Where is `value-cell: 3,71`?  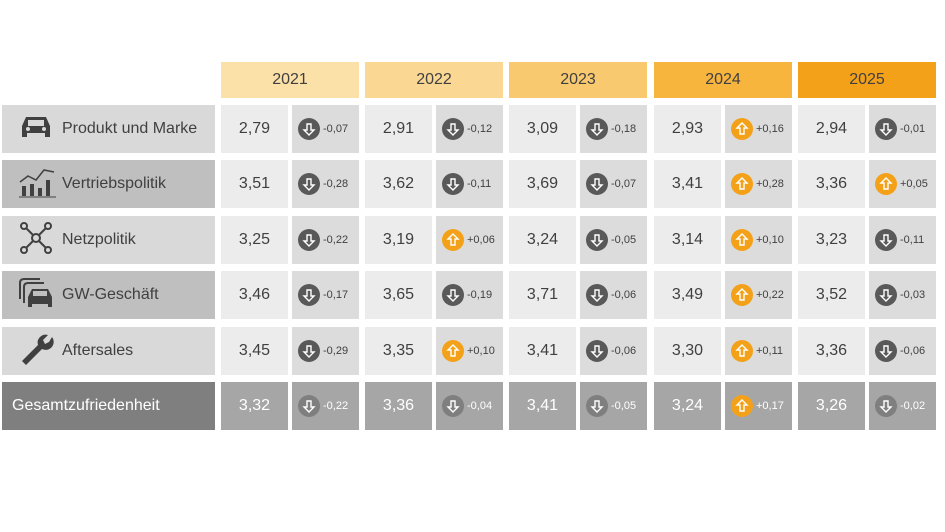
value-cell: 3,71 is located at coordinates (542, 295).